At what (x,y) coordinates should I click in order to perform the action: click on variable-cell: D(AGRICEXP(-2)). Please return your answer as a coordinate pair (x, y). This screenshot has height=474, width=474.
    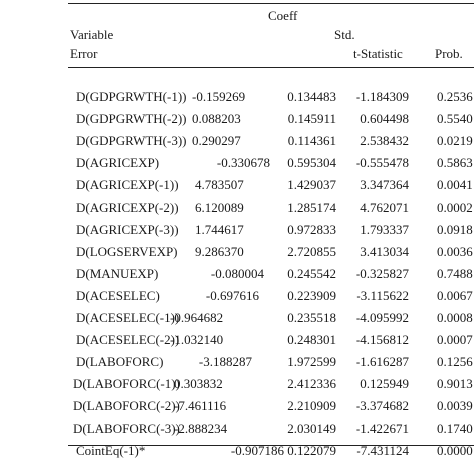
    Looking at the image, I should click on (127, 207).